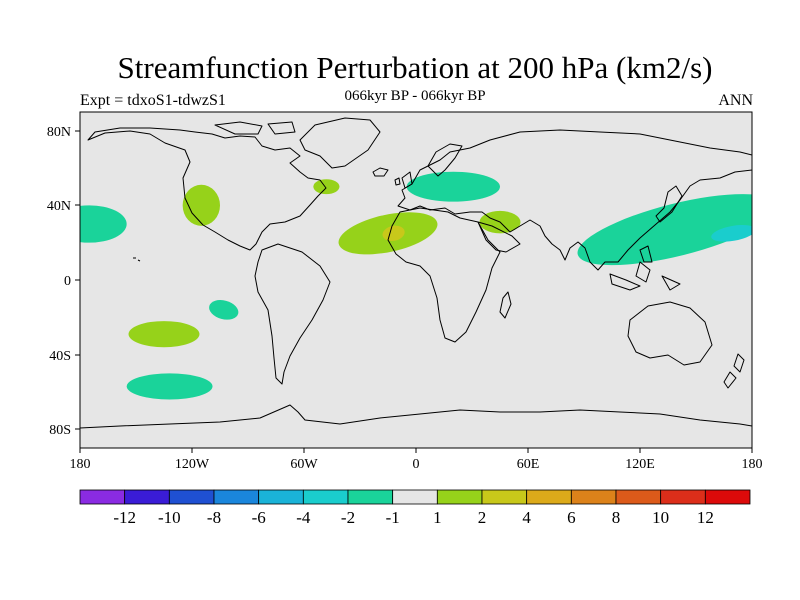 The width and height of the screenshot is (800, 600). I want to click on season-label: ANN, so click(735, 100).